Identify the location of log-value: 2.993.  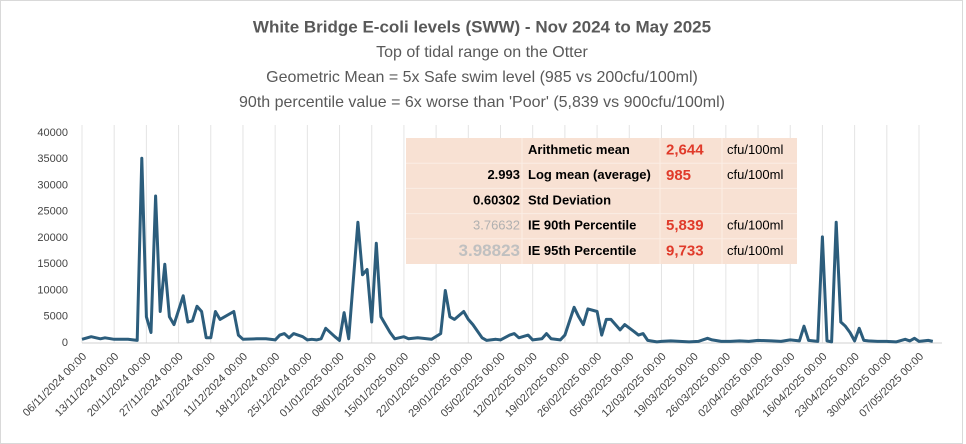
(503, 174).